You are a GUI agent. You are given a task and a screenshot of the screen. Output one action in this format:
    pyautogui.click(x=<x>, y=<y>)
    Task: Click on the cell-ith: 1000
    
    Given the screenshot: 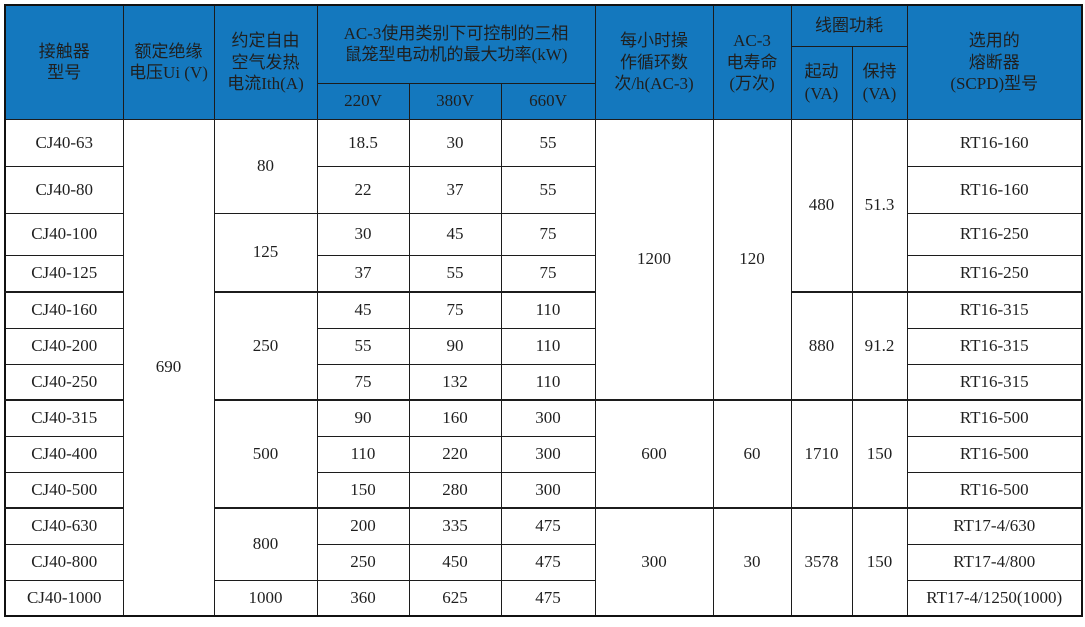 What is the action you would take?
    pyautogui.click(x=265, y=598)
    